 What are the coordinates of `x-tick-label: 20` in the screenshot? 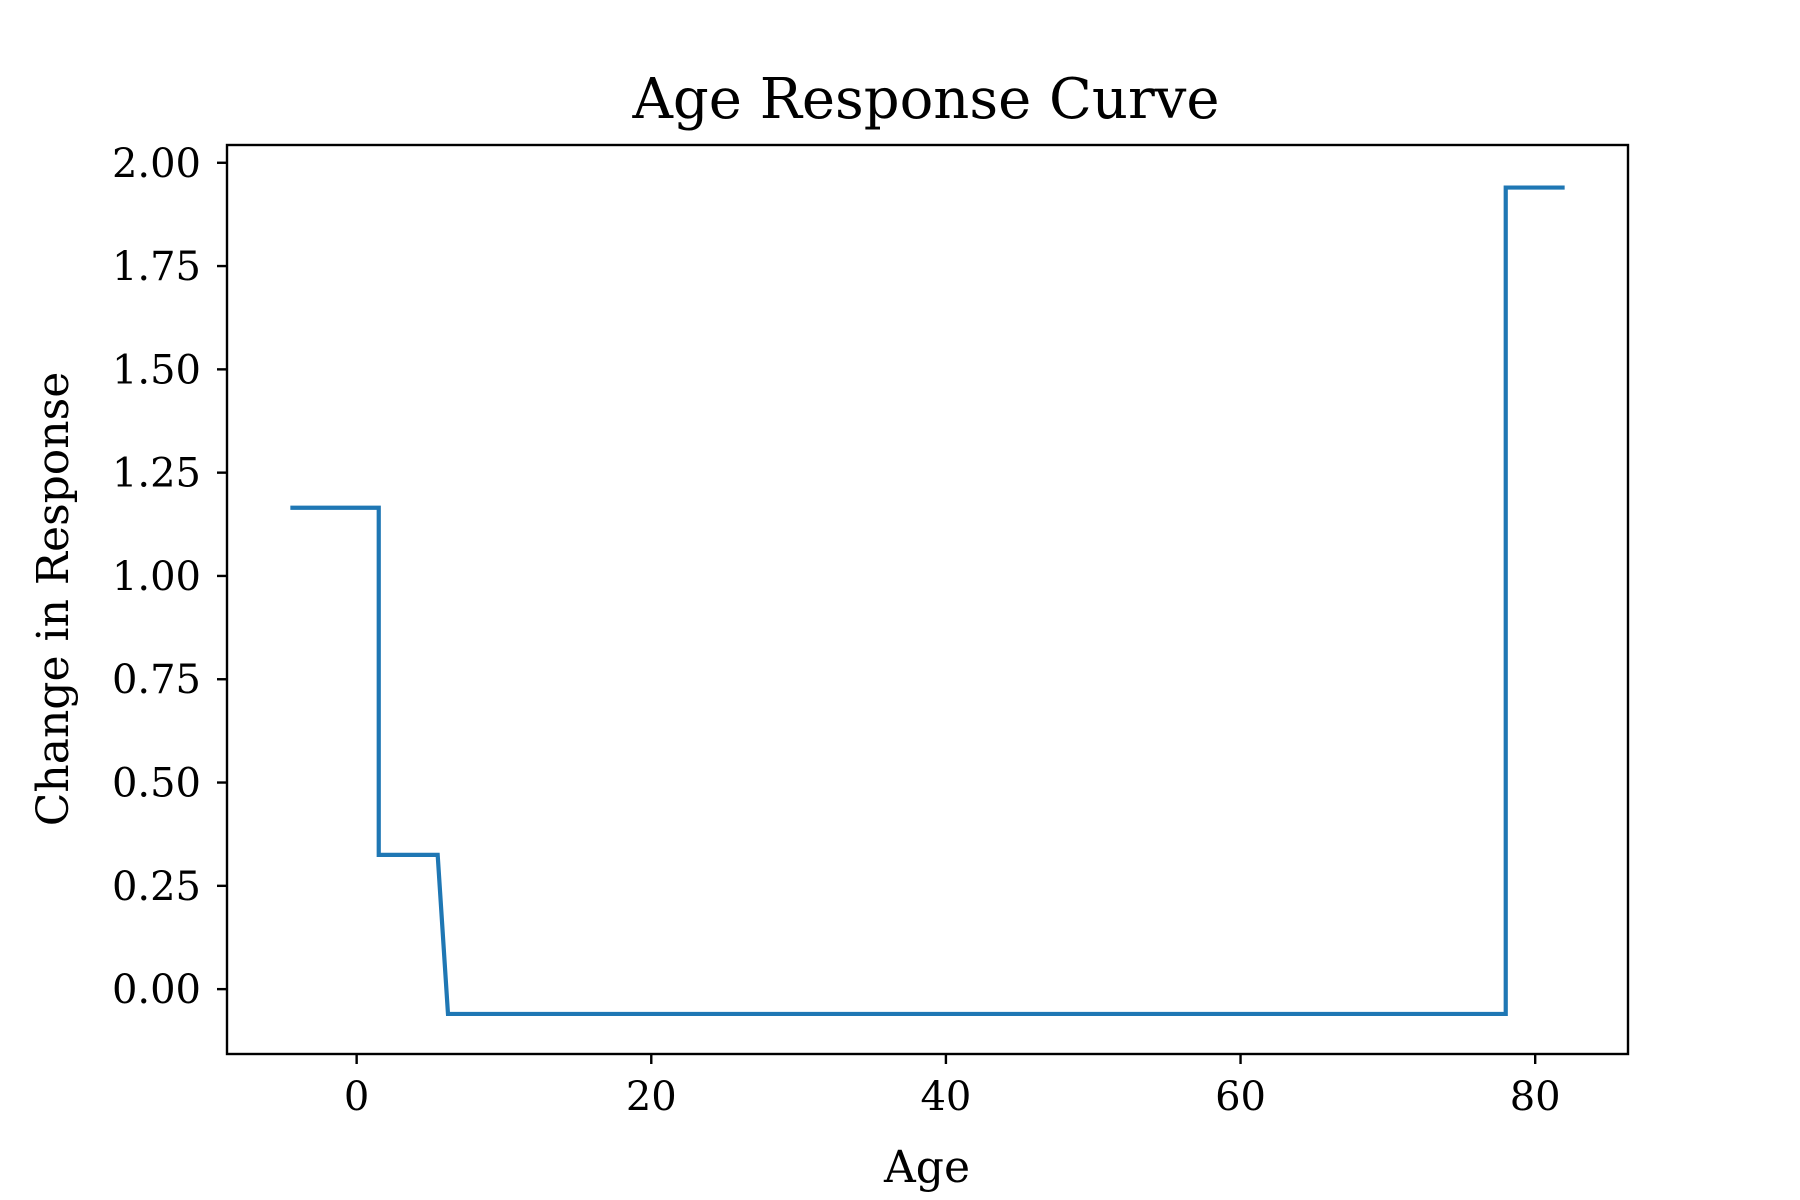 It's located at (651, 1097).